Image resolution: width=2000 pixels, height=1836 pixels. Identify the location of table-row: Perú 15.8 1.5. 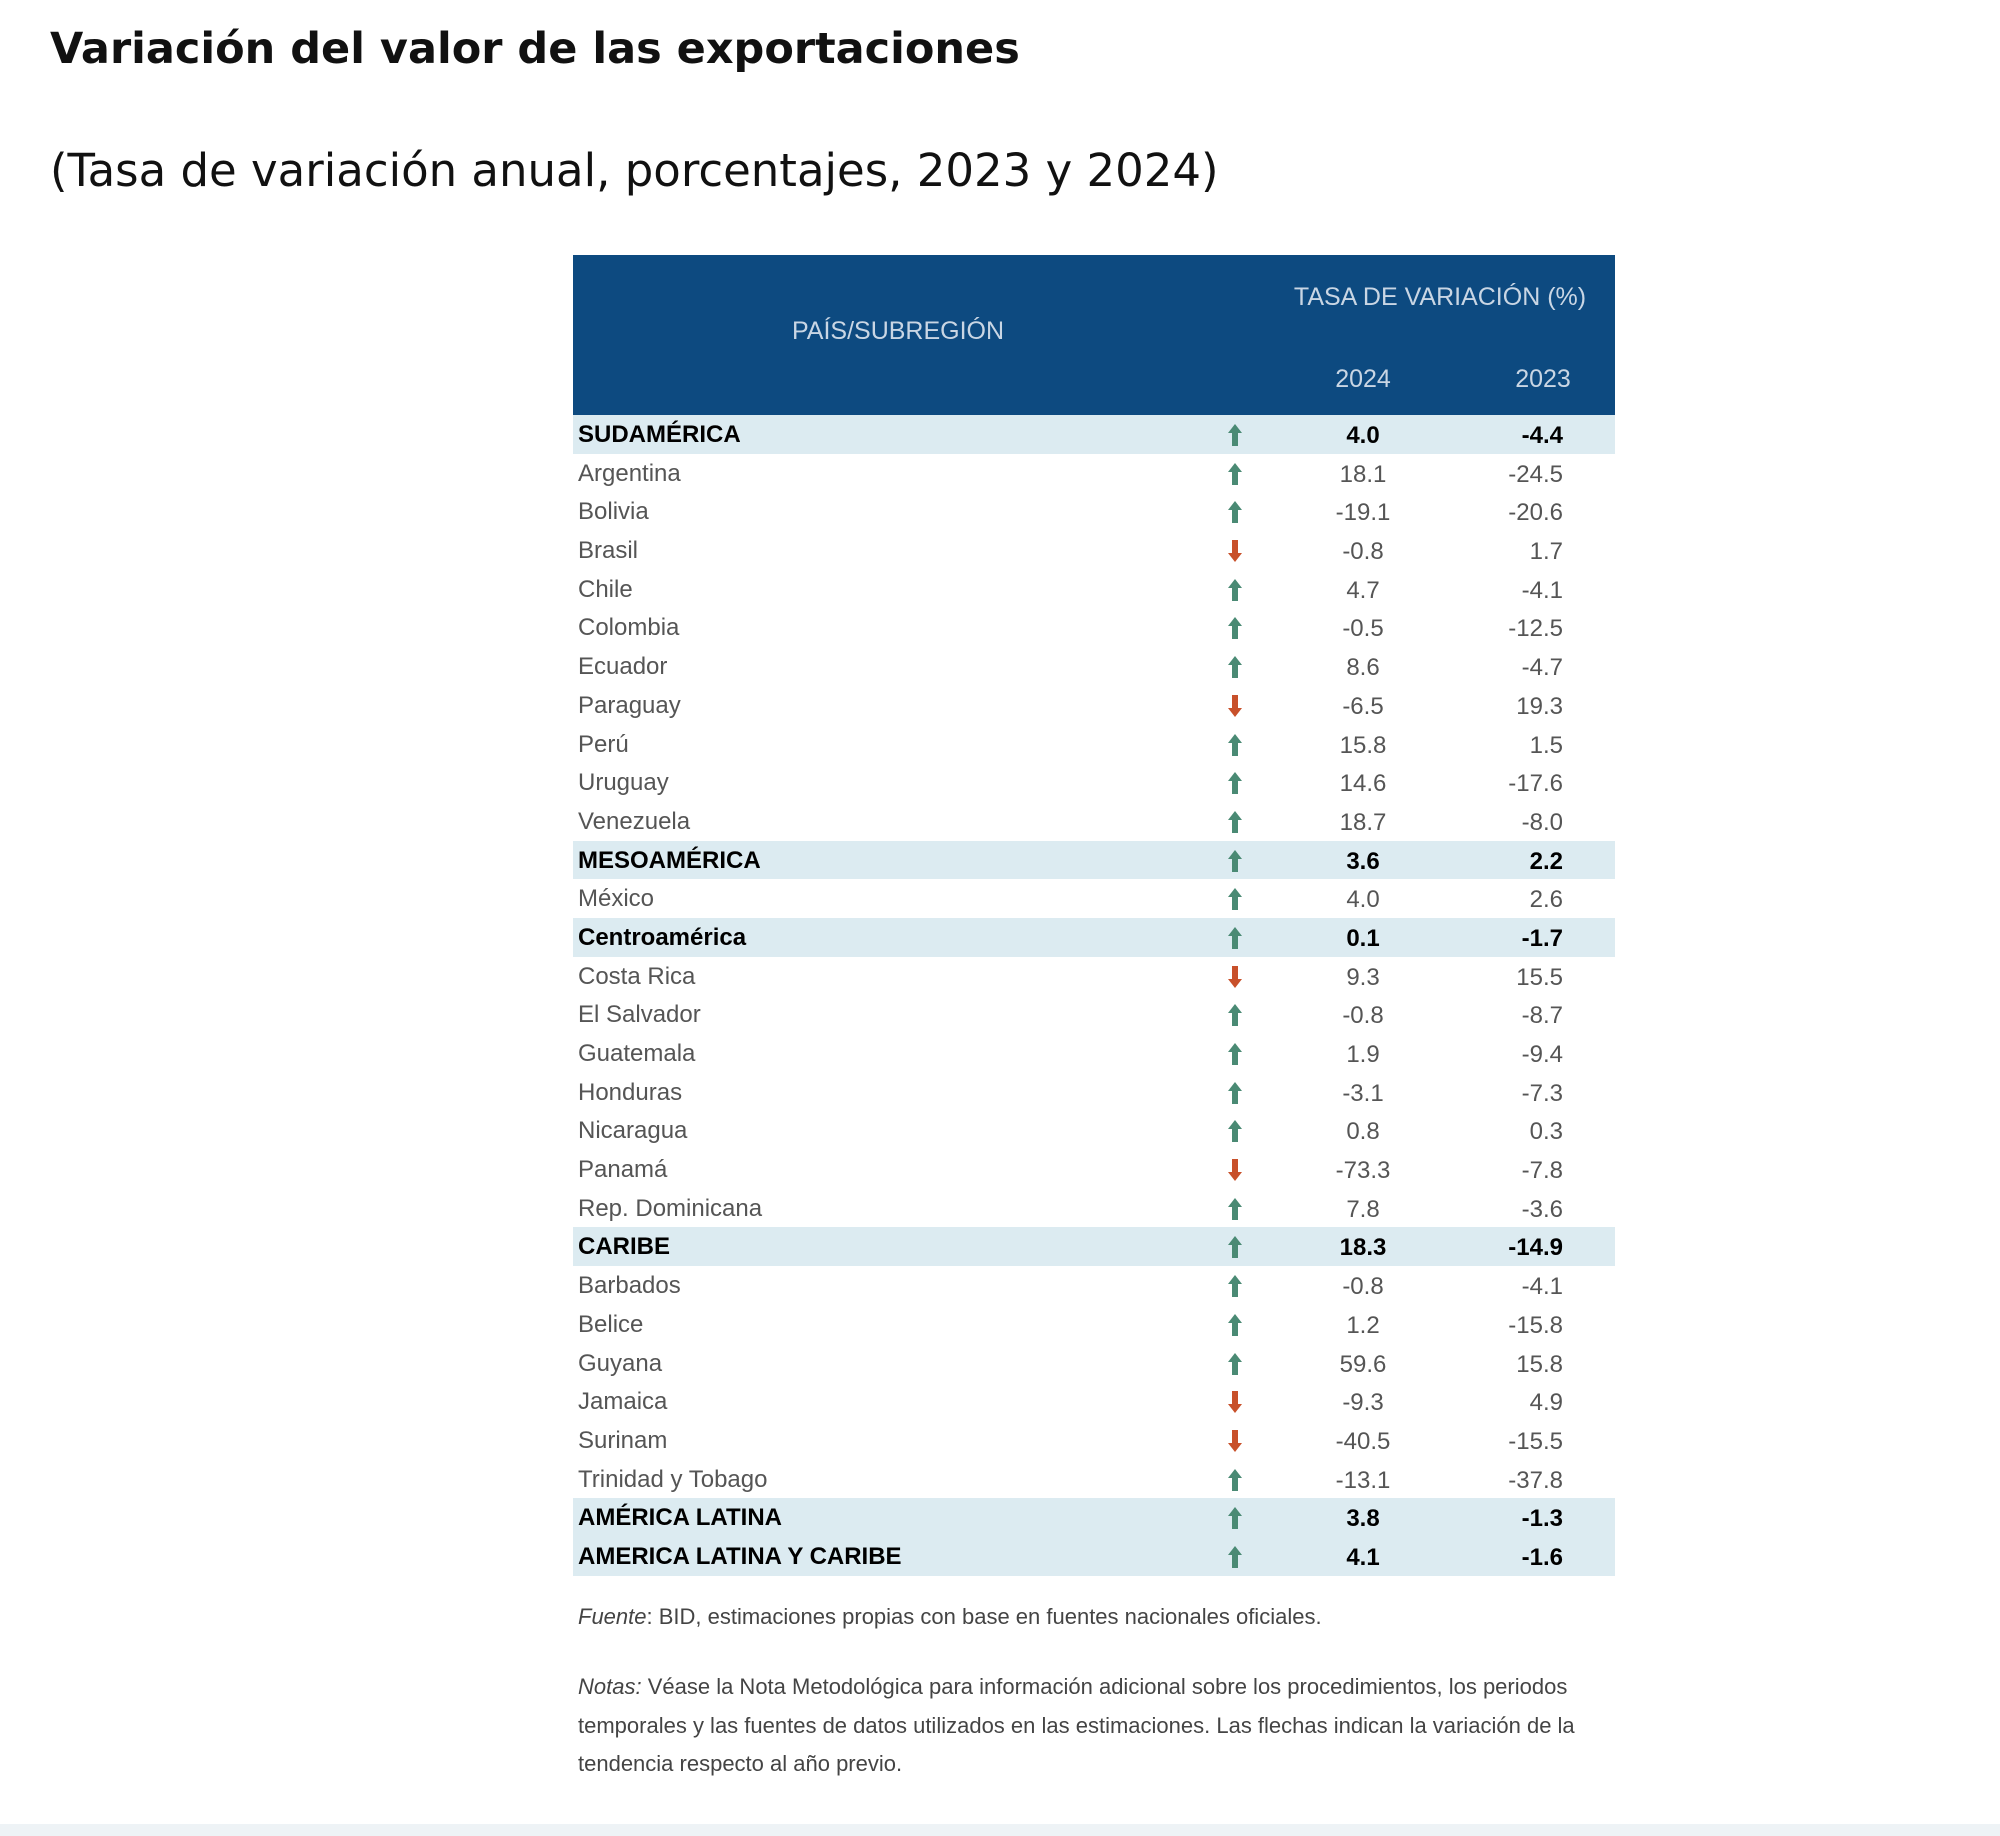
(1094, 744).